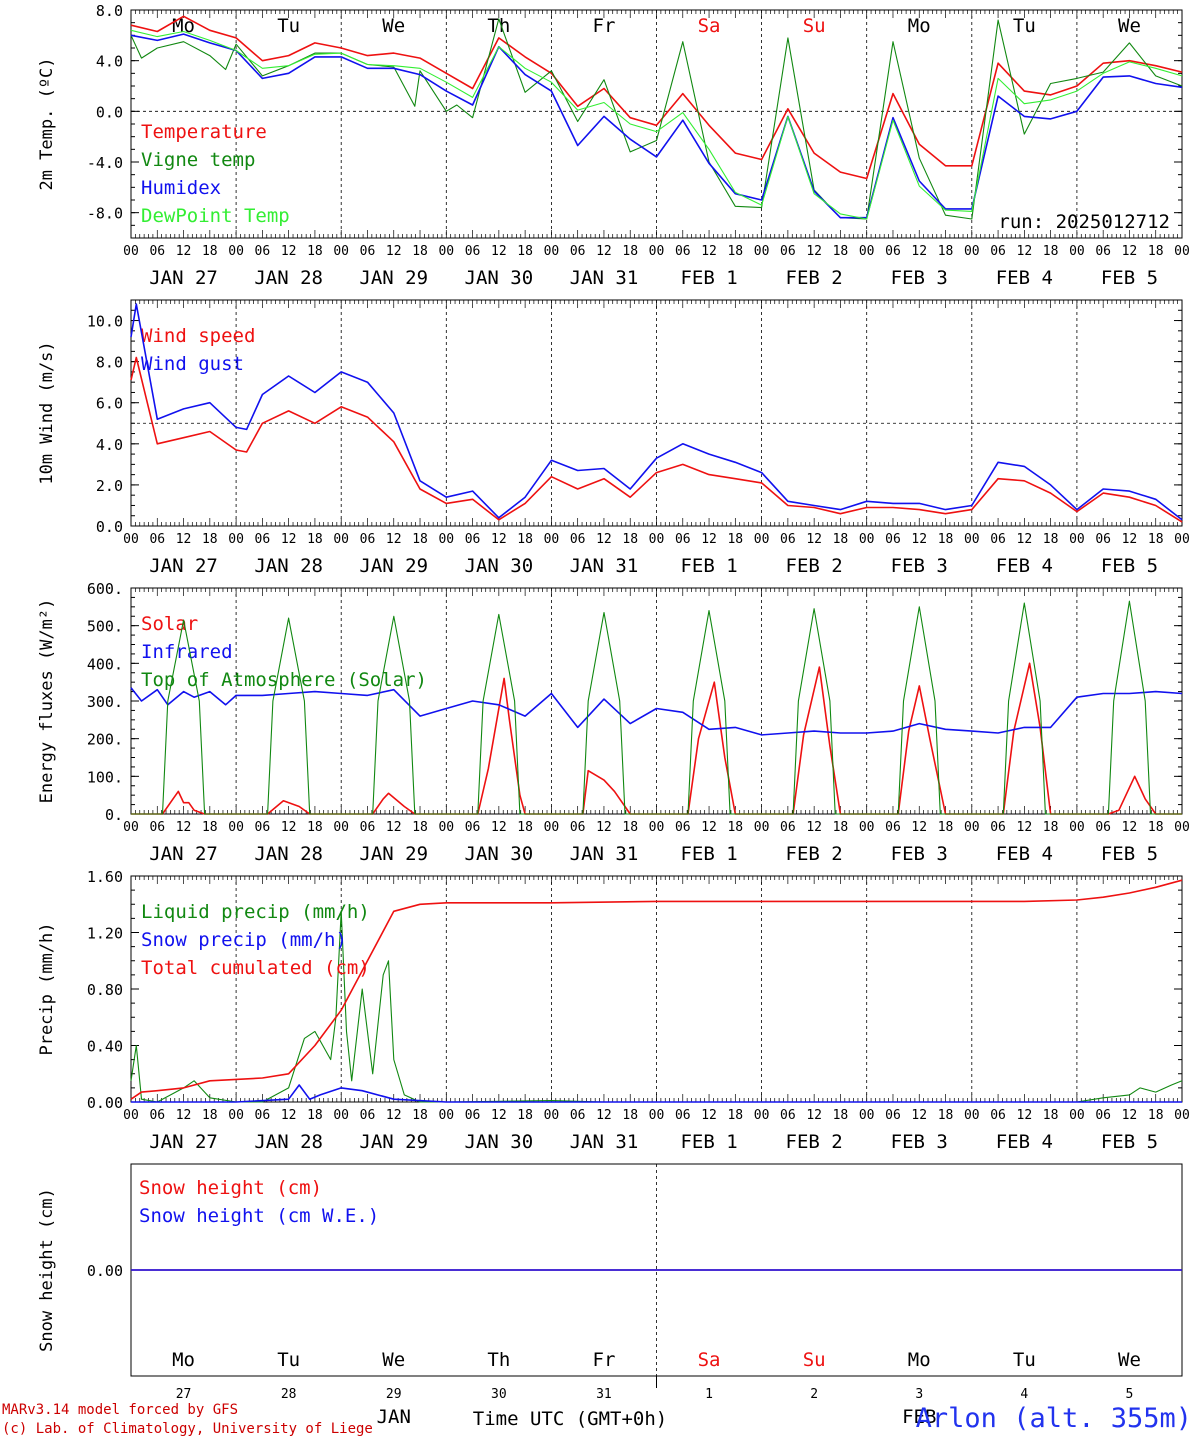  I want to click on y-tick-label: 1.20, so click(105, 934).